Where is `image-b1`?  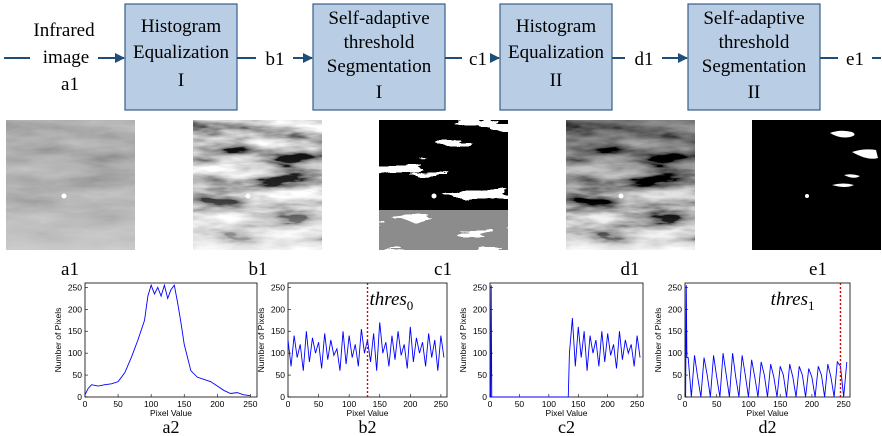 image-b1 is located at coordinates (257, 185).